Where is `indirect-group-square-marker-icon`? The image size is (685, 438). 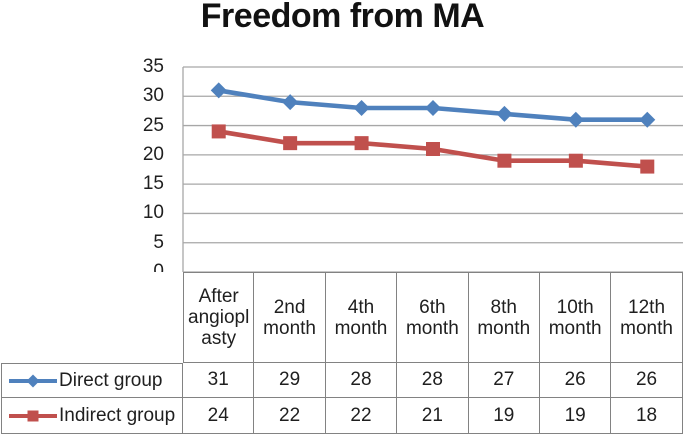
indirect-group-square-marker-icon is located at coordinates (33, 415).